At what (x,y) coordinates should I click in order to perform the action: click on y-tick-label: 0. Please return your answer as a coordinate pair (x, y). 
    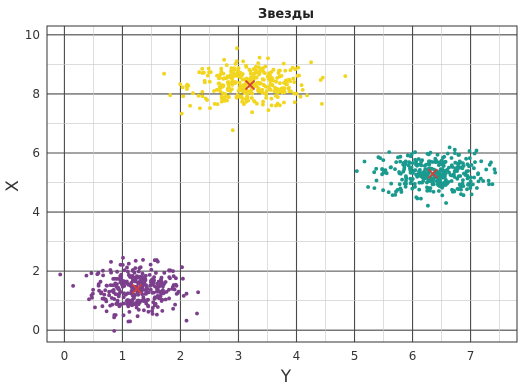
    Looking at the image, I should click on (36, 330).